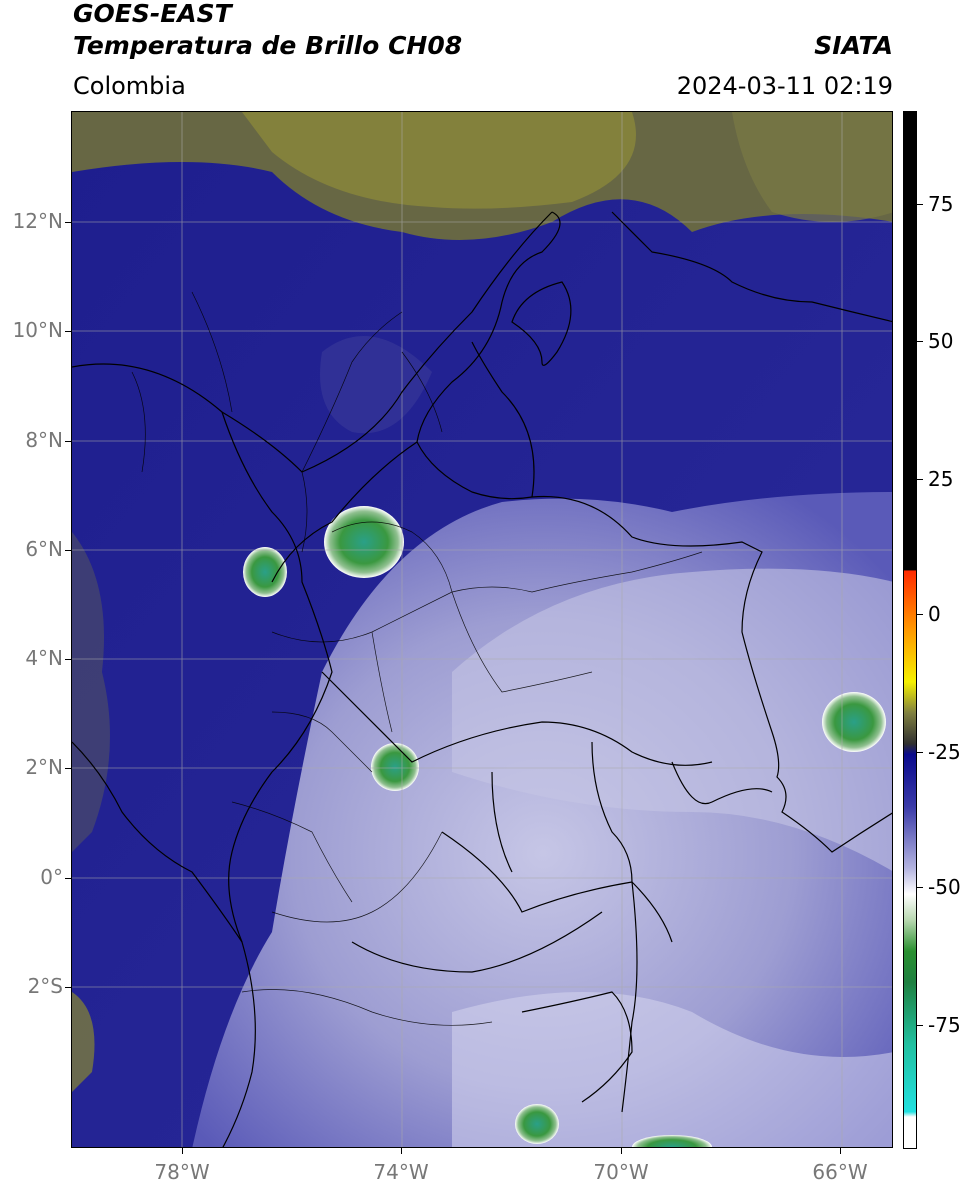 The image size is (966, 1190). Describe the element at coordinates (152, 14) in the screenshot. I see `satellite-title: GOES-EAST` at that location.